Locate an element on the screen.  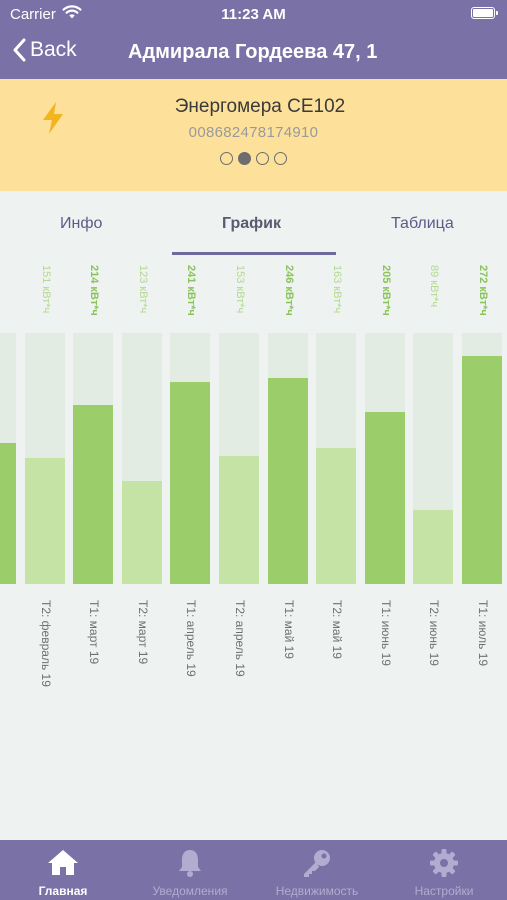
page-indicator is located at coordinates (256, 158).